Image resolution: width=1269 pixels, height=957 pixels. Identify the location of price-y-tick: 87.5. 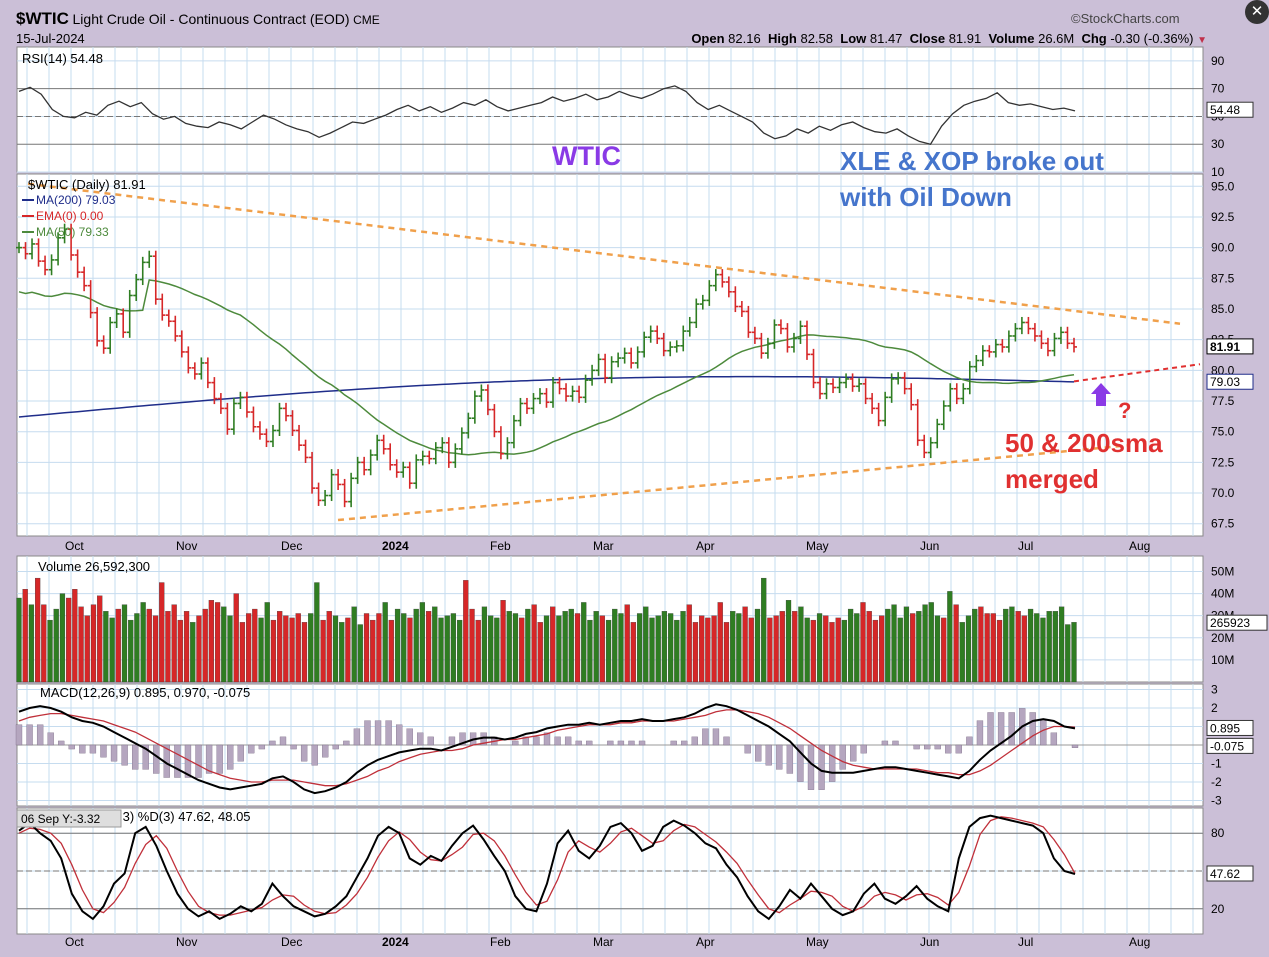
(1223, 278).